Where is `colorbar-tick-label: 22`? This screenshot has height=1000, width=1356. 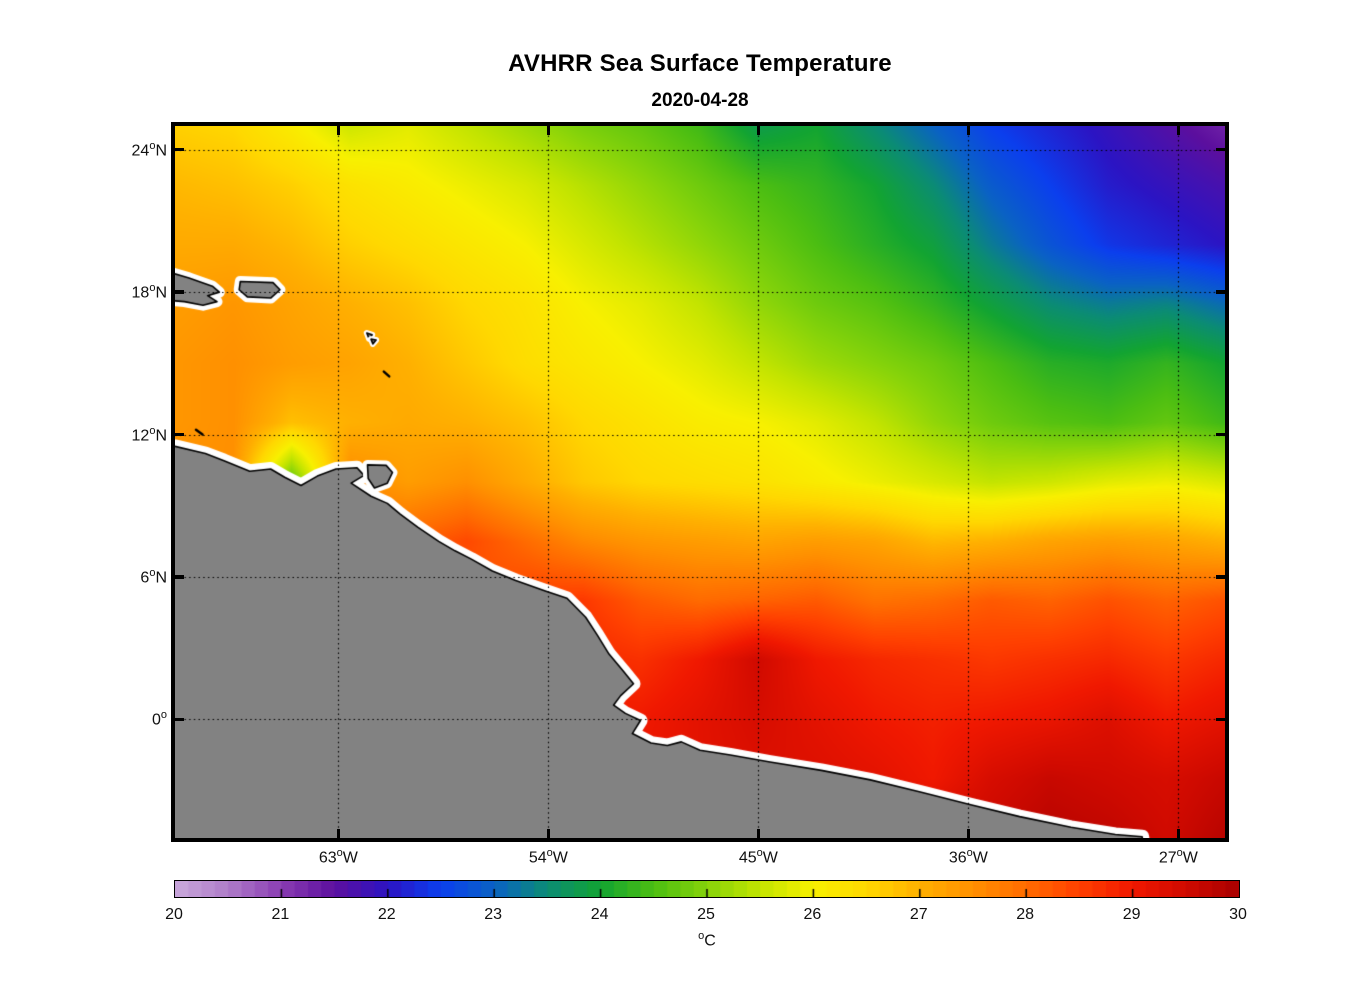 colorbar-tick-label: 22 is located at coordinates (386, 914).